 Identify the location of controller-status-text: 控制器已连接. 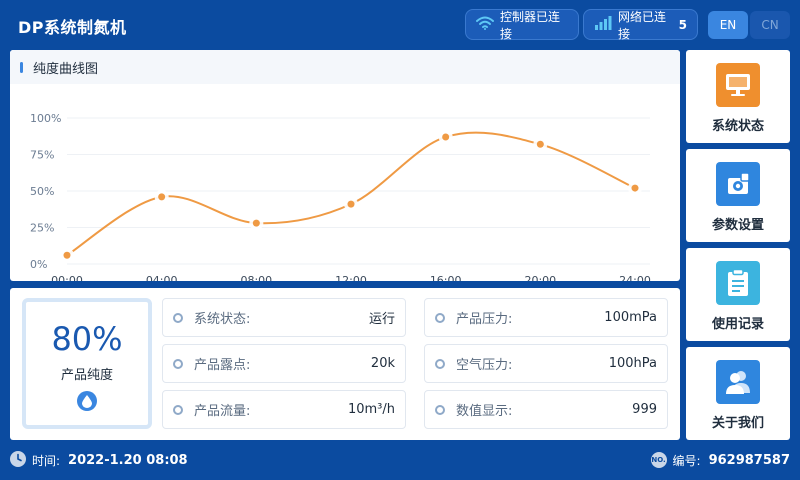
(530, 25).